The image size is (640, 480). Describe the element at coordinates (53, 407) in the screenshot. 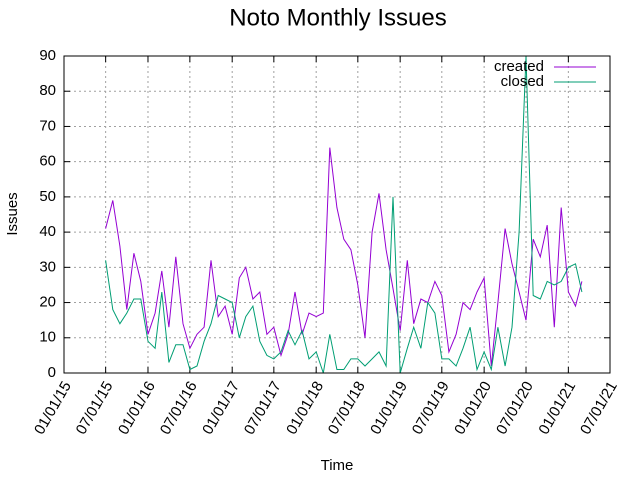

I see `x-tick-label: 01/01/15` at that location.